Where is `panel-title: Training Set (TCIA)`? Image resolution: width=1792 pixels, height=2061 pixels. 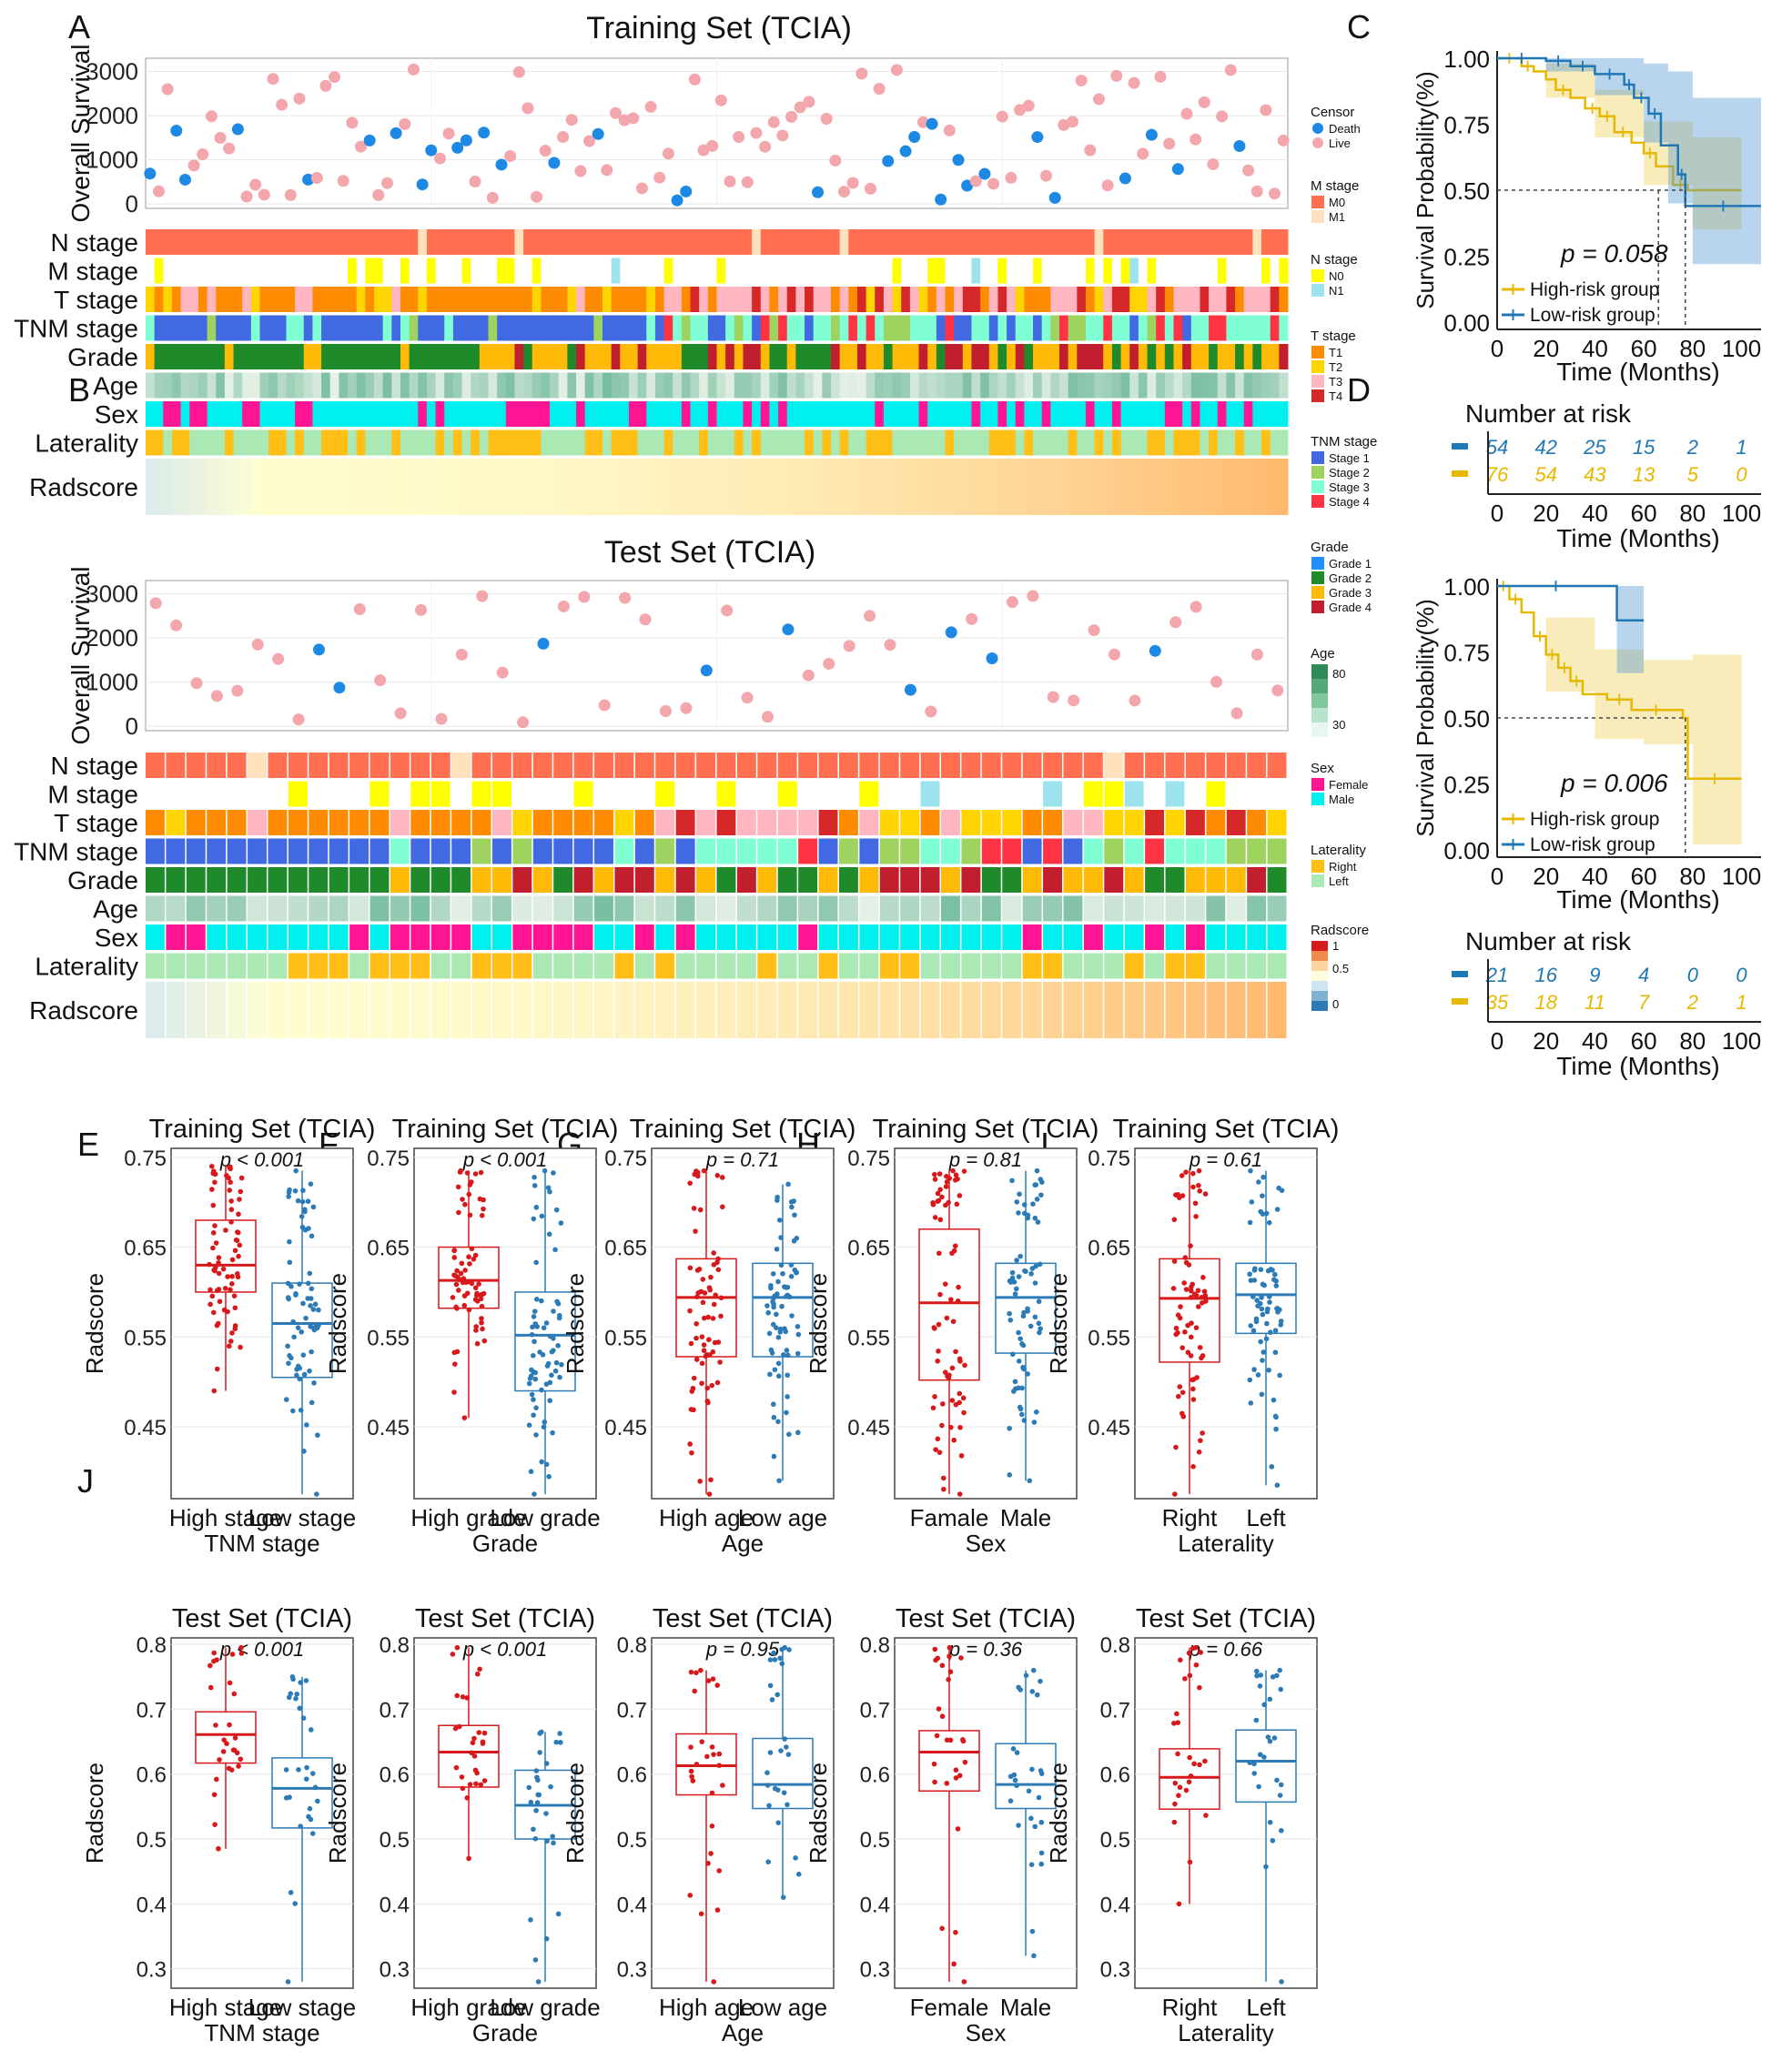
panel-title: Training Set (TCIA) is located at coordinates (1226, 1130).